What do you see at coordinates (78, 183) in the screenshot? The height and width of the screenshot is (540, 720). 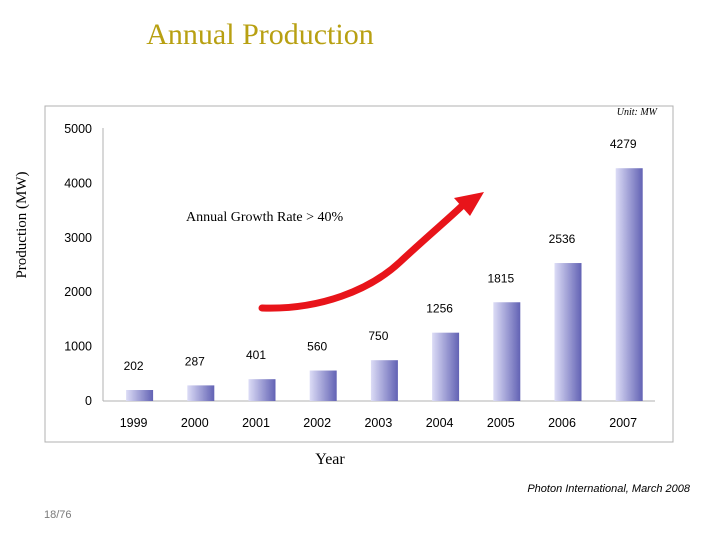 I see `y-tick-label: 4000` at bounding box center [78, 183].